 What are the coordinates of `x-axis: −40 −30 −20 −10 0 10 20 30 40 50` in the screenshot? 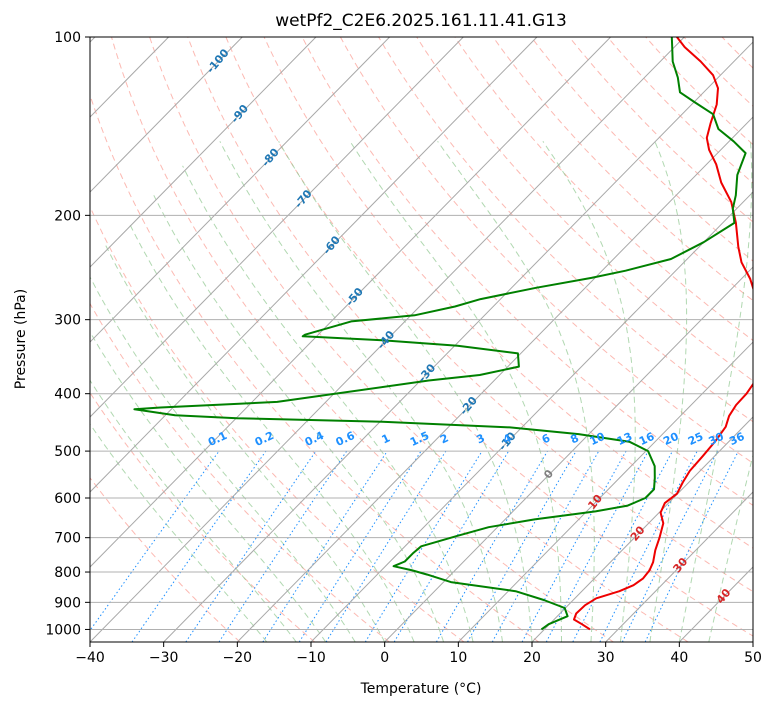 It's located at (418, 654).